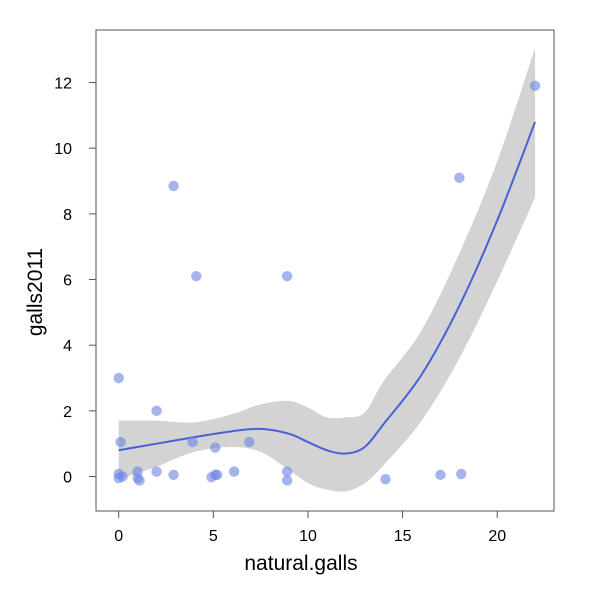 The image size is (600, 600). What do you see at coordinates (213, 536) in the screenshot?
I see `x-tick-label: 5` at bounding box center [213, 536].